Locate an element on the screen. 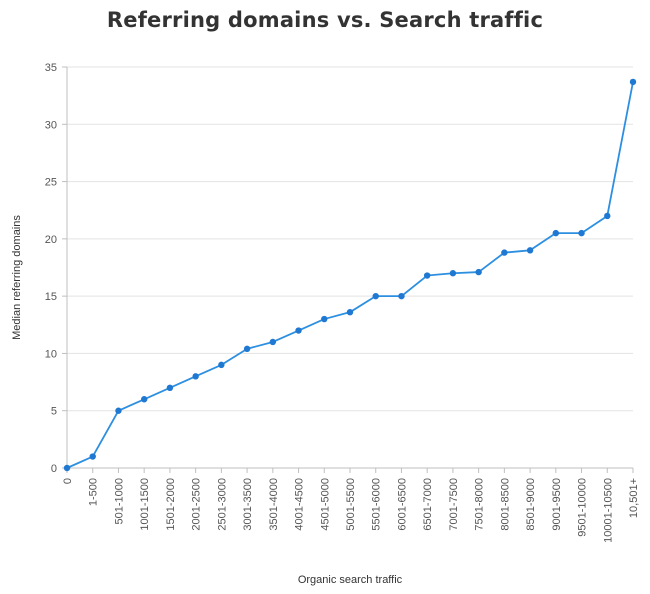 The height and width of the screenshot is (594, 650). x-tick-label: 7001-7500 is located at coordinates (454, 504).